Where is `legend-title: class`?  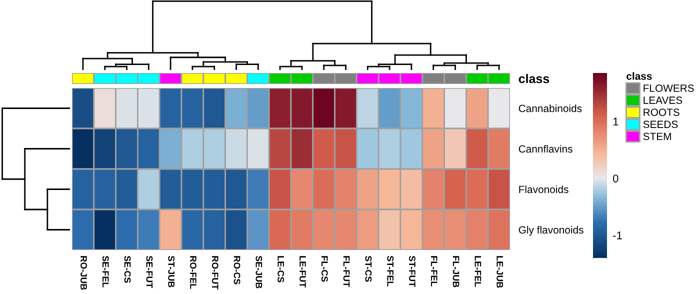 legend-title: class is located at coordinates (639, 76).